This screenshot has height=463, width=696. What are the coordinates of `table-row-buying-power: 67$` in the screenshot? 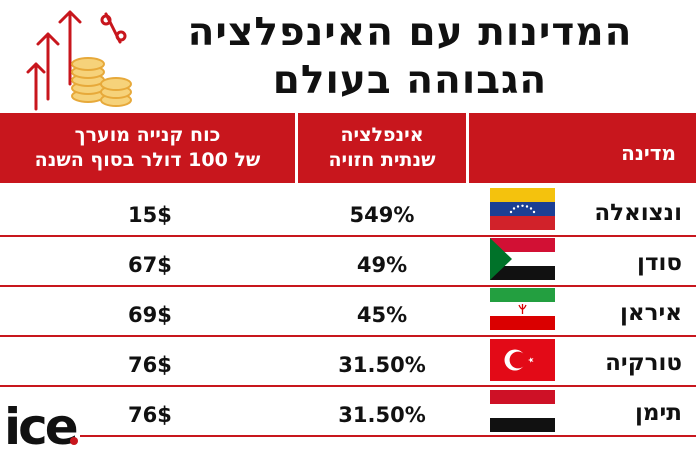 It's located at (150, 265).